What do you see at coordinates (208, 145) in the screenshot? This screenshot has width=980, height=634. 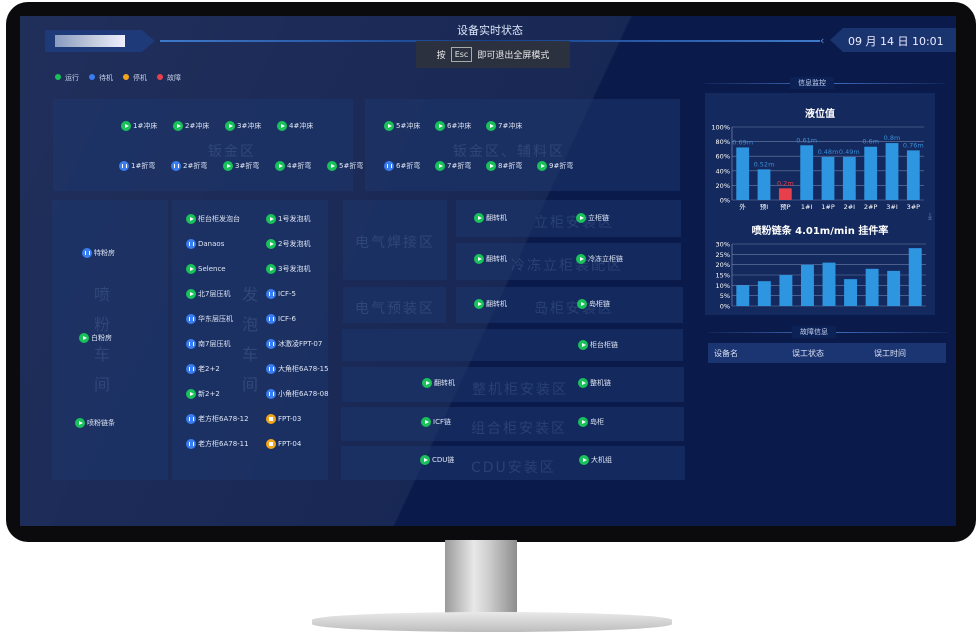 I see `zone-panel: 钣金区 1#冲床 2#冲床 3#冲床 4#冲床 1#折弯 2#折弯 3#折弯 4#折弯 5#折弯` at bounding box center [208, 145].